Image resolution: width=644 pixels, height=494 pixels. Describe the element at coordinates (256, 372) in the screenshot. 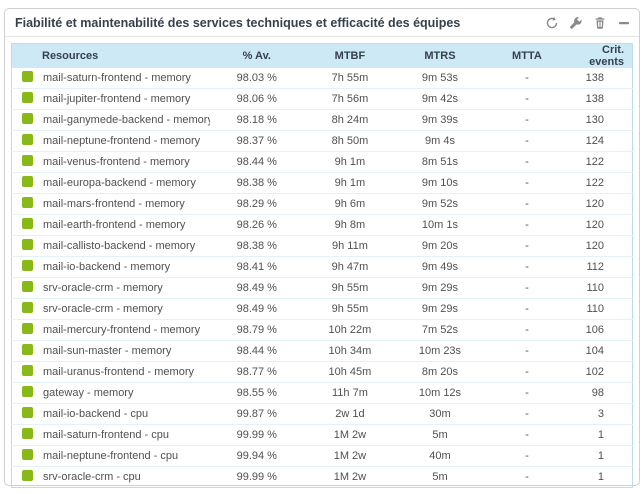

I see `availability-value: 98.77 %` at that location.